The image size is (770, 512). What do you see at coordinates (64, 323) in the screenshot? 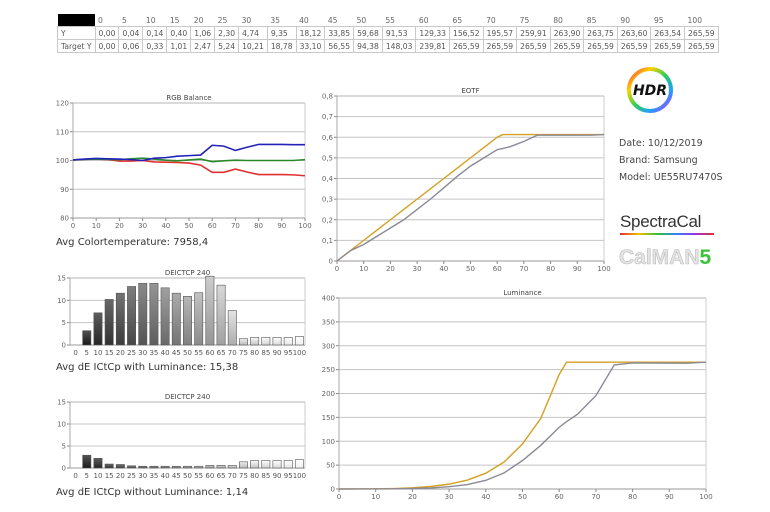
I see `y-tick-label: 5` at bounding box center [64, 323].